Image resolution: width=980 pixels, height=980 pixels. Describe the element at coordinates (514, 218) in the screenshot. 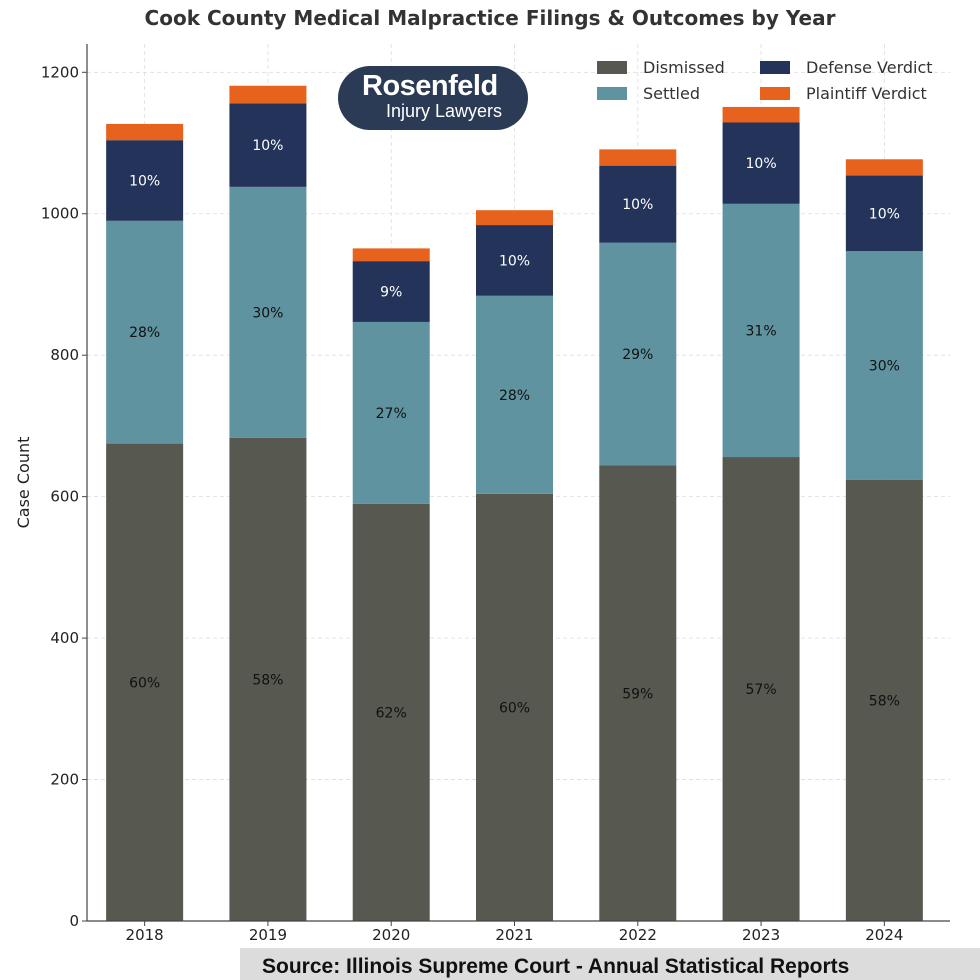

I see `bar-plaintiff-verdict-2021` at that location.